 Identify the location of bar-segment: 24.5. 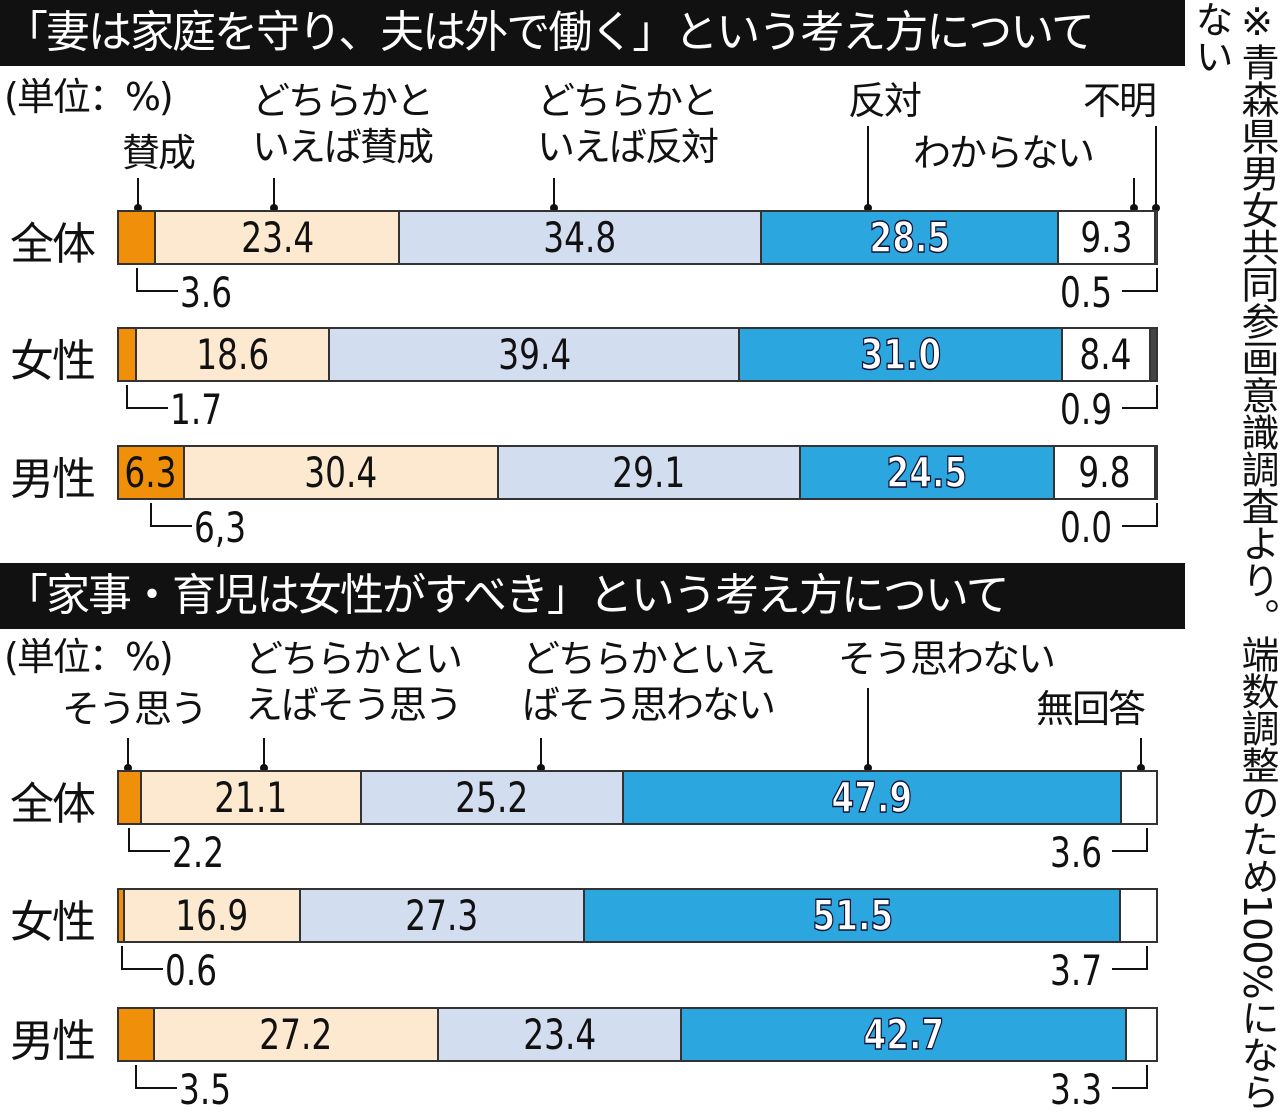
(928, 472).